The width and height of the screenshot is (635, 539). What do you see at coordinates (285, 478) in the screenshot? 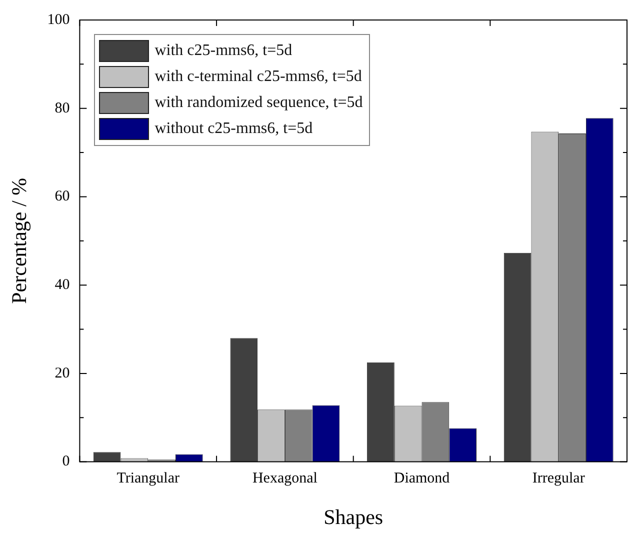
I see `x-tick-label: Hexagonal` at bounding box center [285, 478].